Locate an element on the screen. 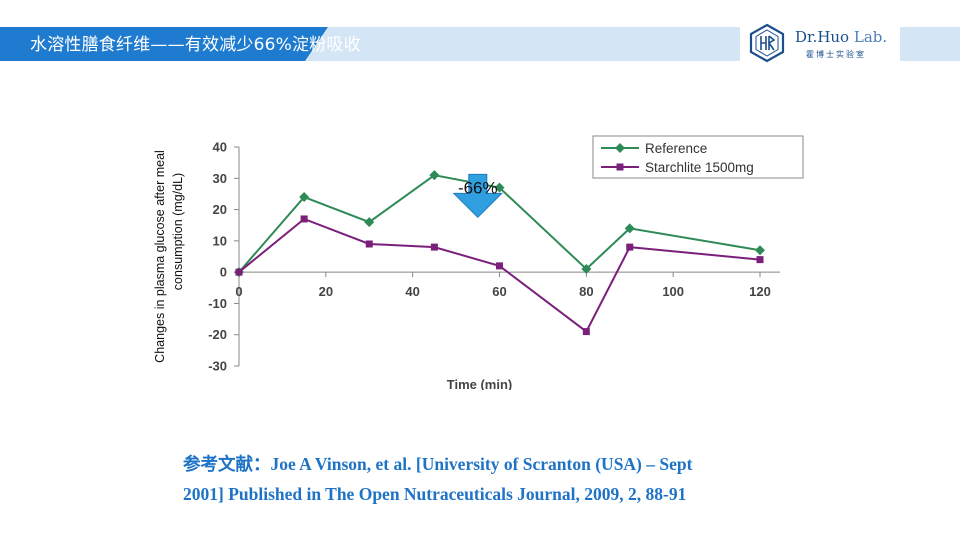 Image resolution: width=960 pixels, height=540 pixels. header-band-dark is located at coordinates (164, 44).